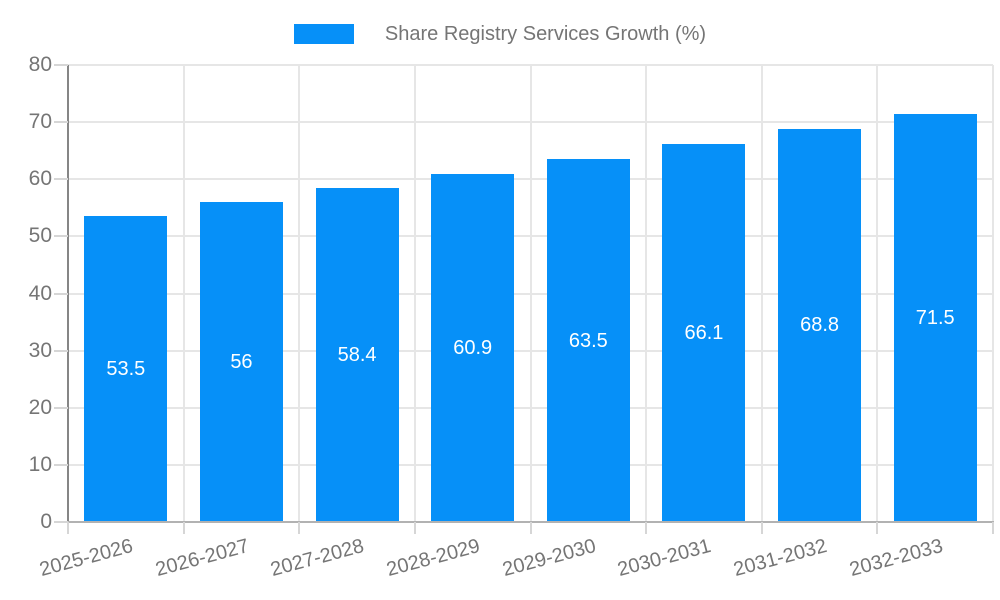 The width and height of the screenshot is (1000, 600). What do you see at coordinates (895, 558) in the screenshot?
I see `x-tick-label: 2032-2033` at bounding box center [895, 558].